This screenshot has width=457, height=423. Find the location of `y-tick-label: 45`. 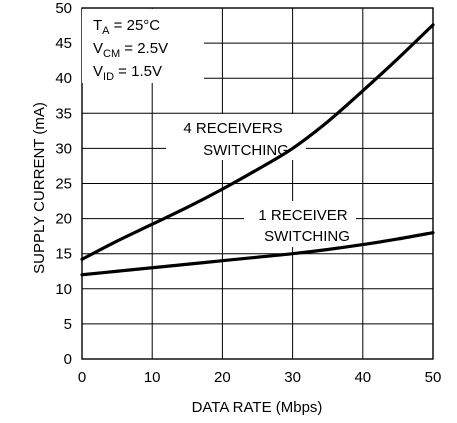

y-tick-label: 45 is located at coordinates (63, 43).